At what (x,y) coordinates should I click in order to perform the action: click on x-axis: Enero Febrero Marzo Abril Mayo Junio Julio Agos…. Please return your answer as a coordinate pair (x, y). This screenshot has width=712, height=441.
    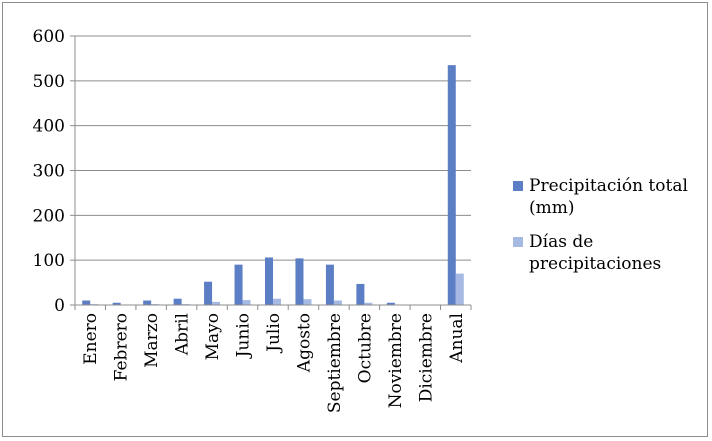
    Looking at the image, I should click on (273, 358).